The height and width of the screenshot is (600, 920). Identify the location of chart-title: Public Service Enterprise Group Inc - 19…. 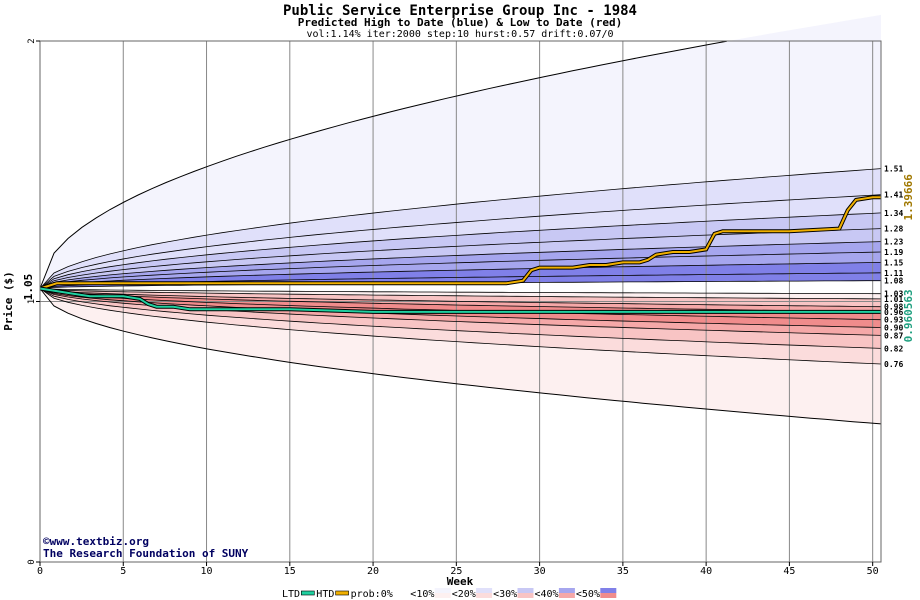
(460, 11).